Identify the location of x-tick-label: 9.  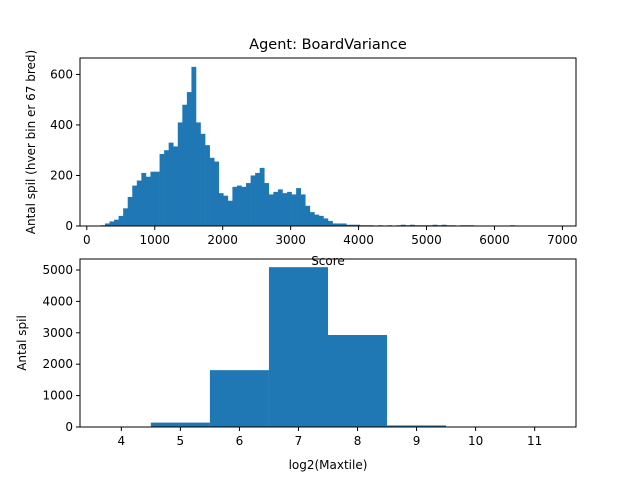
(417, 441).